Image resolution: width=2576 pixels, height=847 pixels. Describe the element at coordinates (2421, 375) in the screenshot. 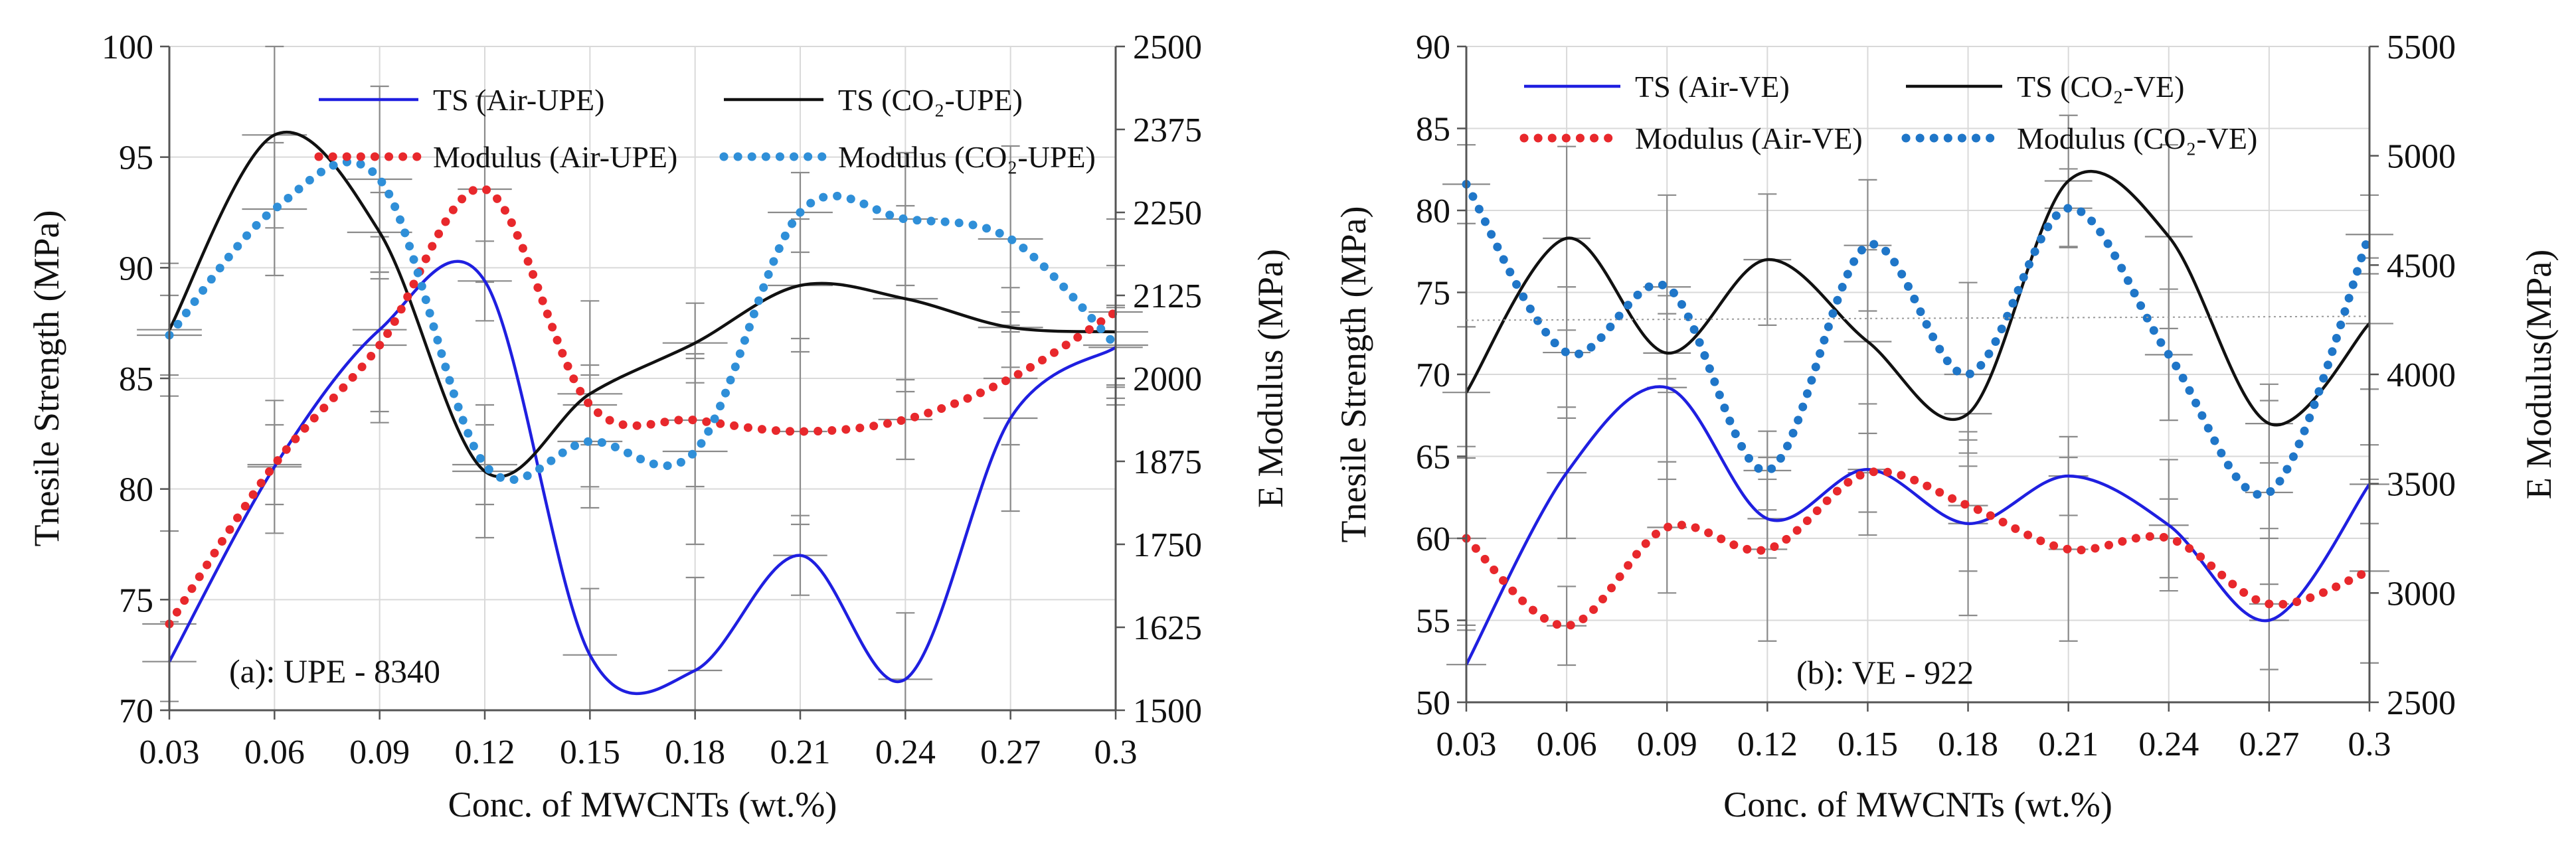

I see `y2-tick-label: 4000` at that location.